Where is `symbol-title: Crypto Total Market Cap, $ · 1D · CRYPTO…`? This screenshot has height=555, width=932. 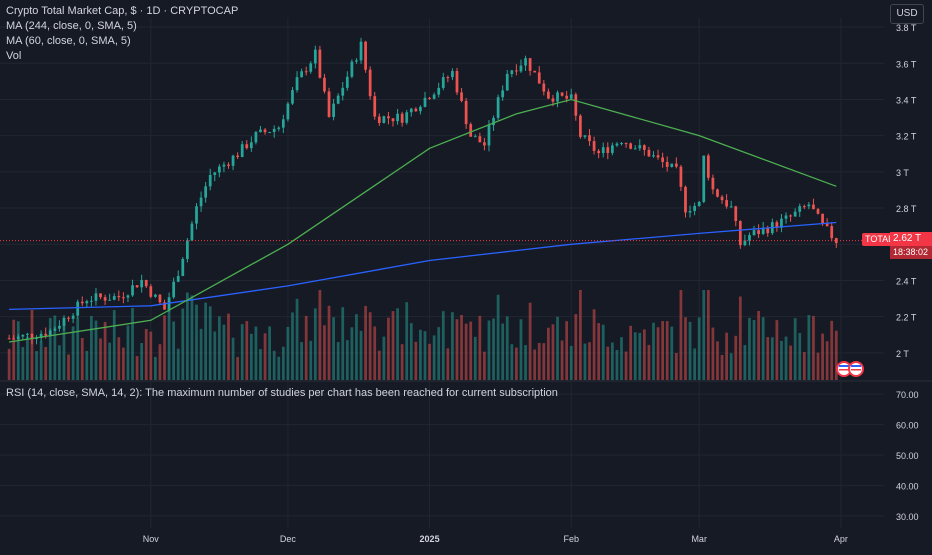
symbol-title: Crypto Total Market Cap, $ · 1D · CRYPTO… is located at coordinates (122, 11).